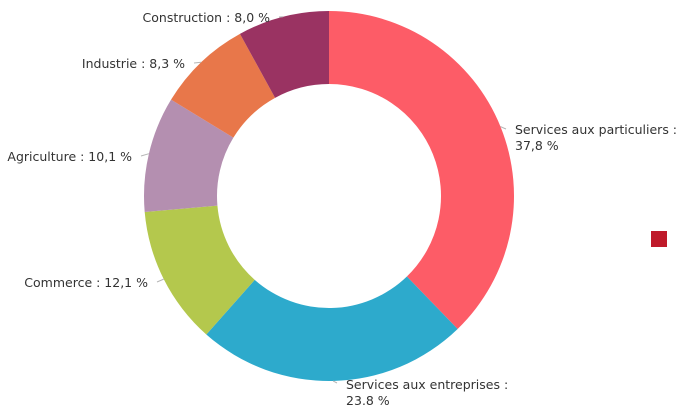 The height and width of the screenshot is (405, 677). Describe the element at coordinates (69, 156) in the screenshot. I see `slice-label-agriculture: Agriculture : 10,1 %` at that location.